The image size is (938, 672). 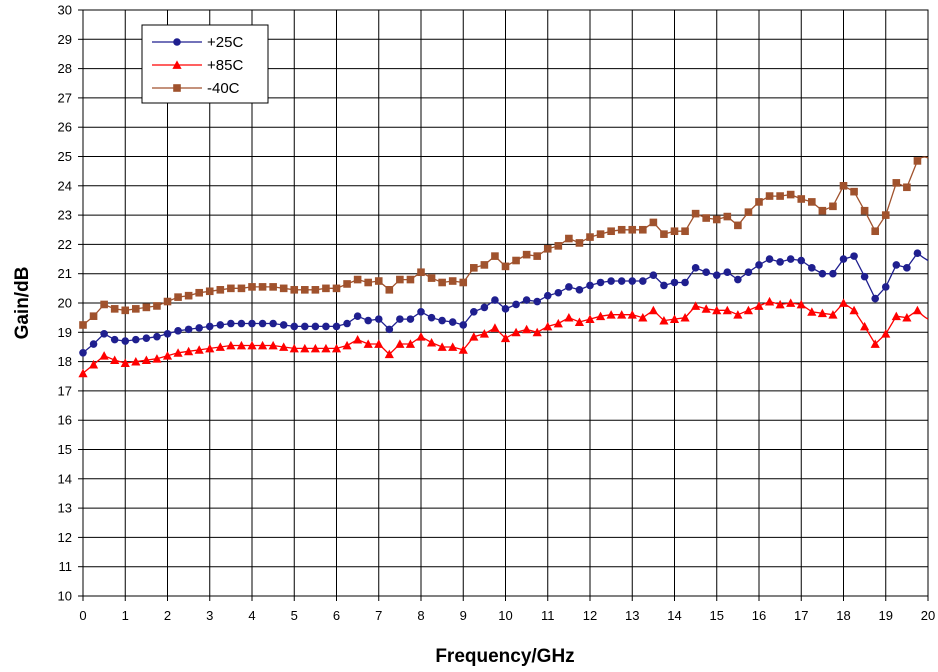 What do you see at coordinates (65, 478) in the screenshot?
I see `y-tick-label: 14` at bounding box center [65, 478].